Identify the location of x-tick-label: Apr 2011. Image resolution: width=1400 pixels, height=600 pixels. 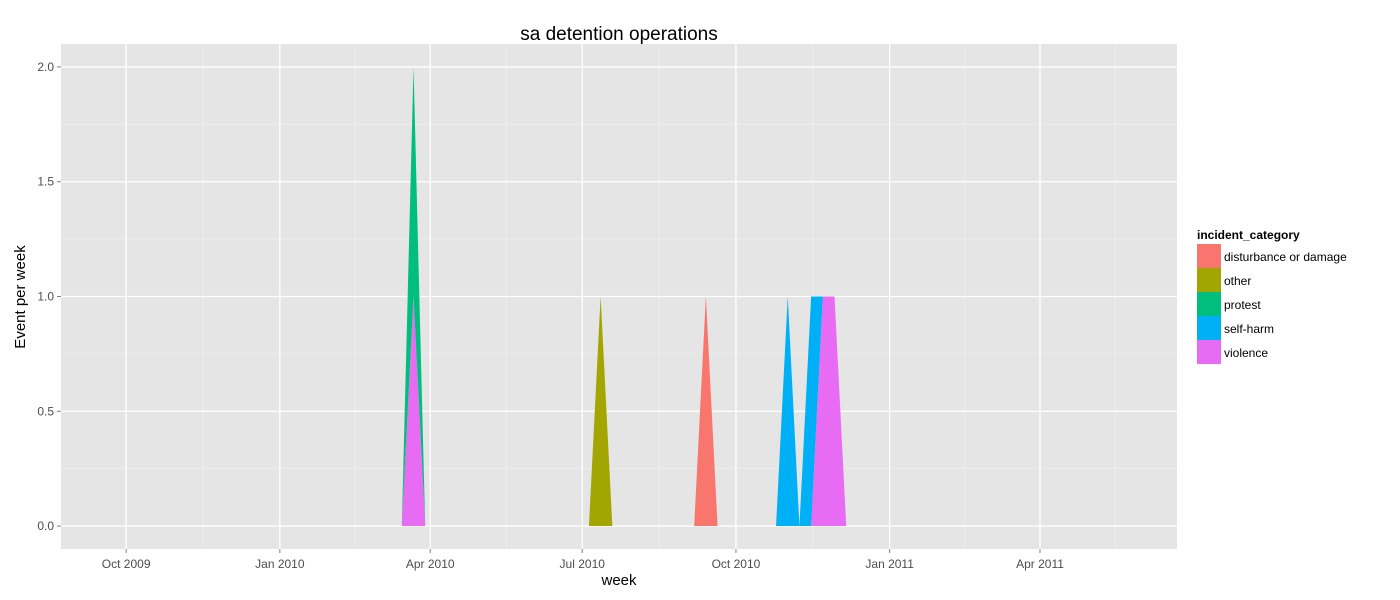
(1040, 564).